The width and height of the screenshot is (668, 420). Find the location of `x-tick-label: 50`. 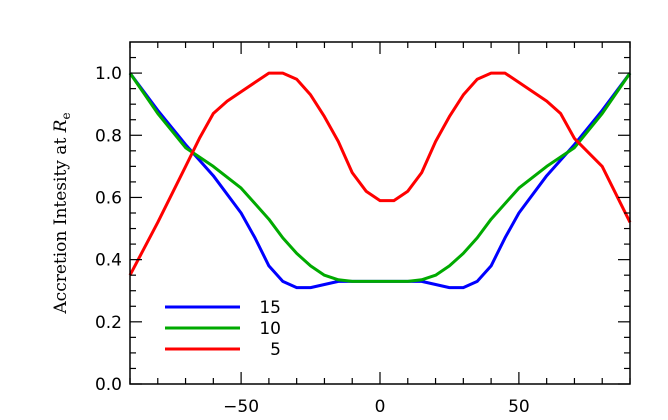

x-tick-label: 50 is located at coordinates (519, 407).